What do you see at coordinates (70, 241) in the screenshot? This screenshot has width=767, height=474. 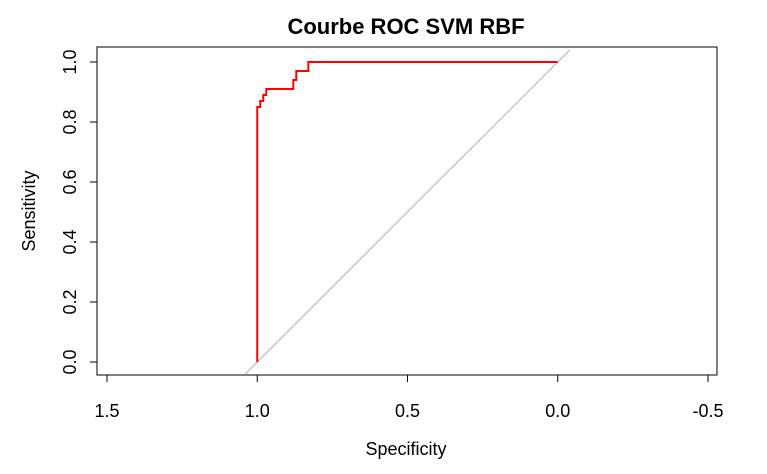 I see `y-tick-label: 0.4` at bounding box center [70, 241].